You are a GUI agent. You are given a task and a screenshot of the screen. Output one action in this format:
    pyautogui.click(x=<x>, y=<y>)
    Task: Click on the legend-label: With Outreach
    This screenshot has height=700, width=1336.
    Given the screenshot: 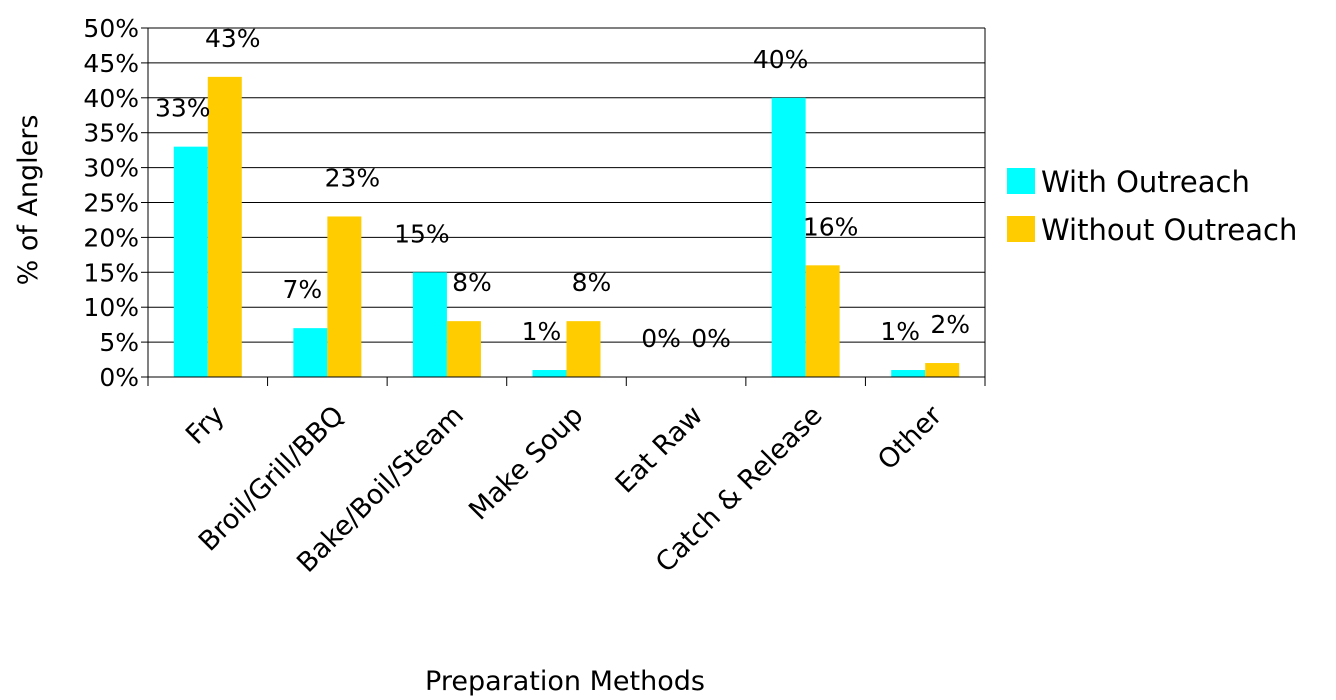 What is the action you would take?
    pyautogui.click(x=1145, y=182)
    